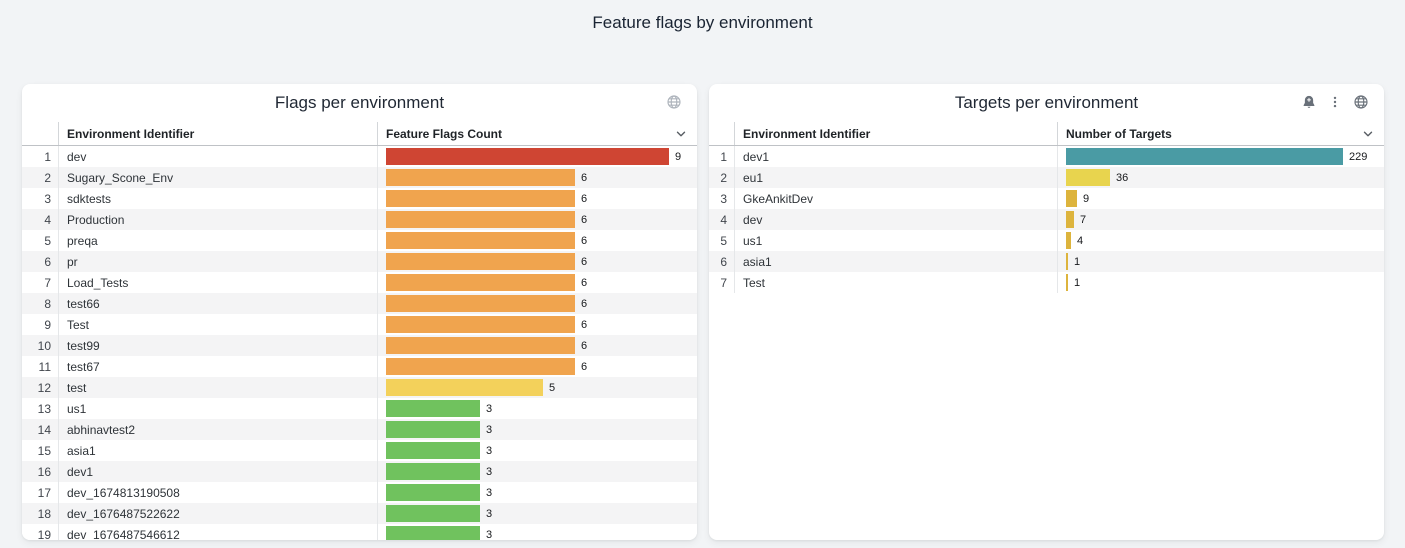 The image size is (1405, 548). What do you see at coordinates (217, 198) in the screenshot?
I see `row-identifier: sdktests` at bounding box center [217, 198].